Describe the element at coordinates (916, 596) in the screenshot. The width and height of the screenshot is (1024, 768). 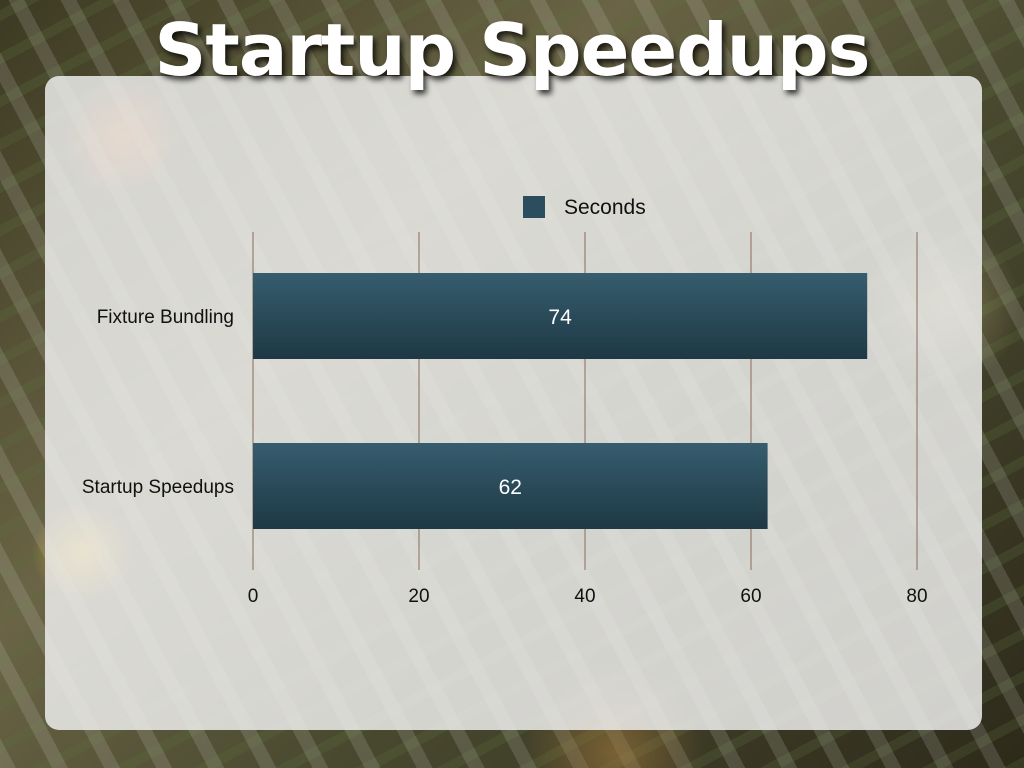
I see `x-tick-label: 80` at that location.